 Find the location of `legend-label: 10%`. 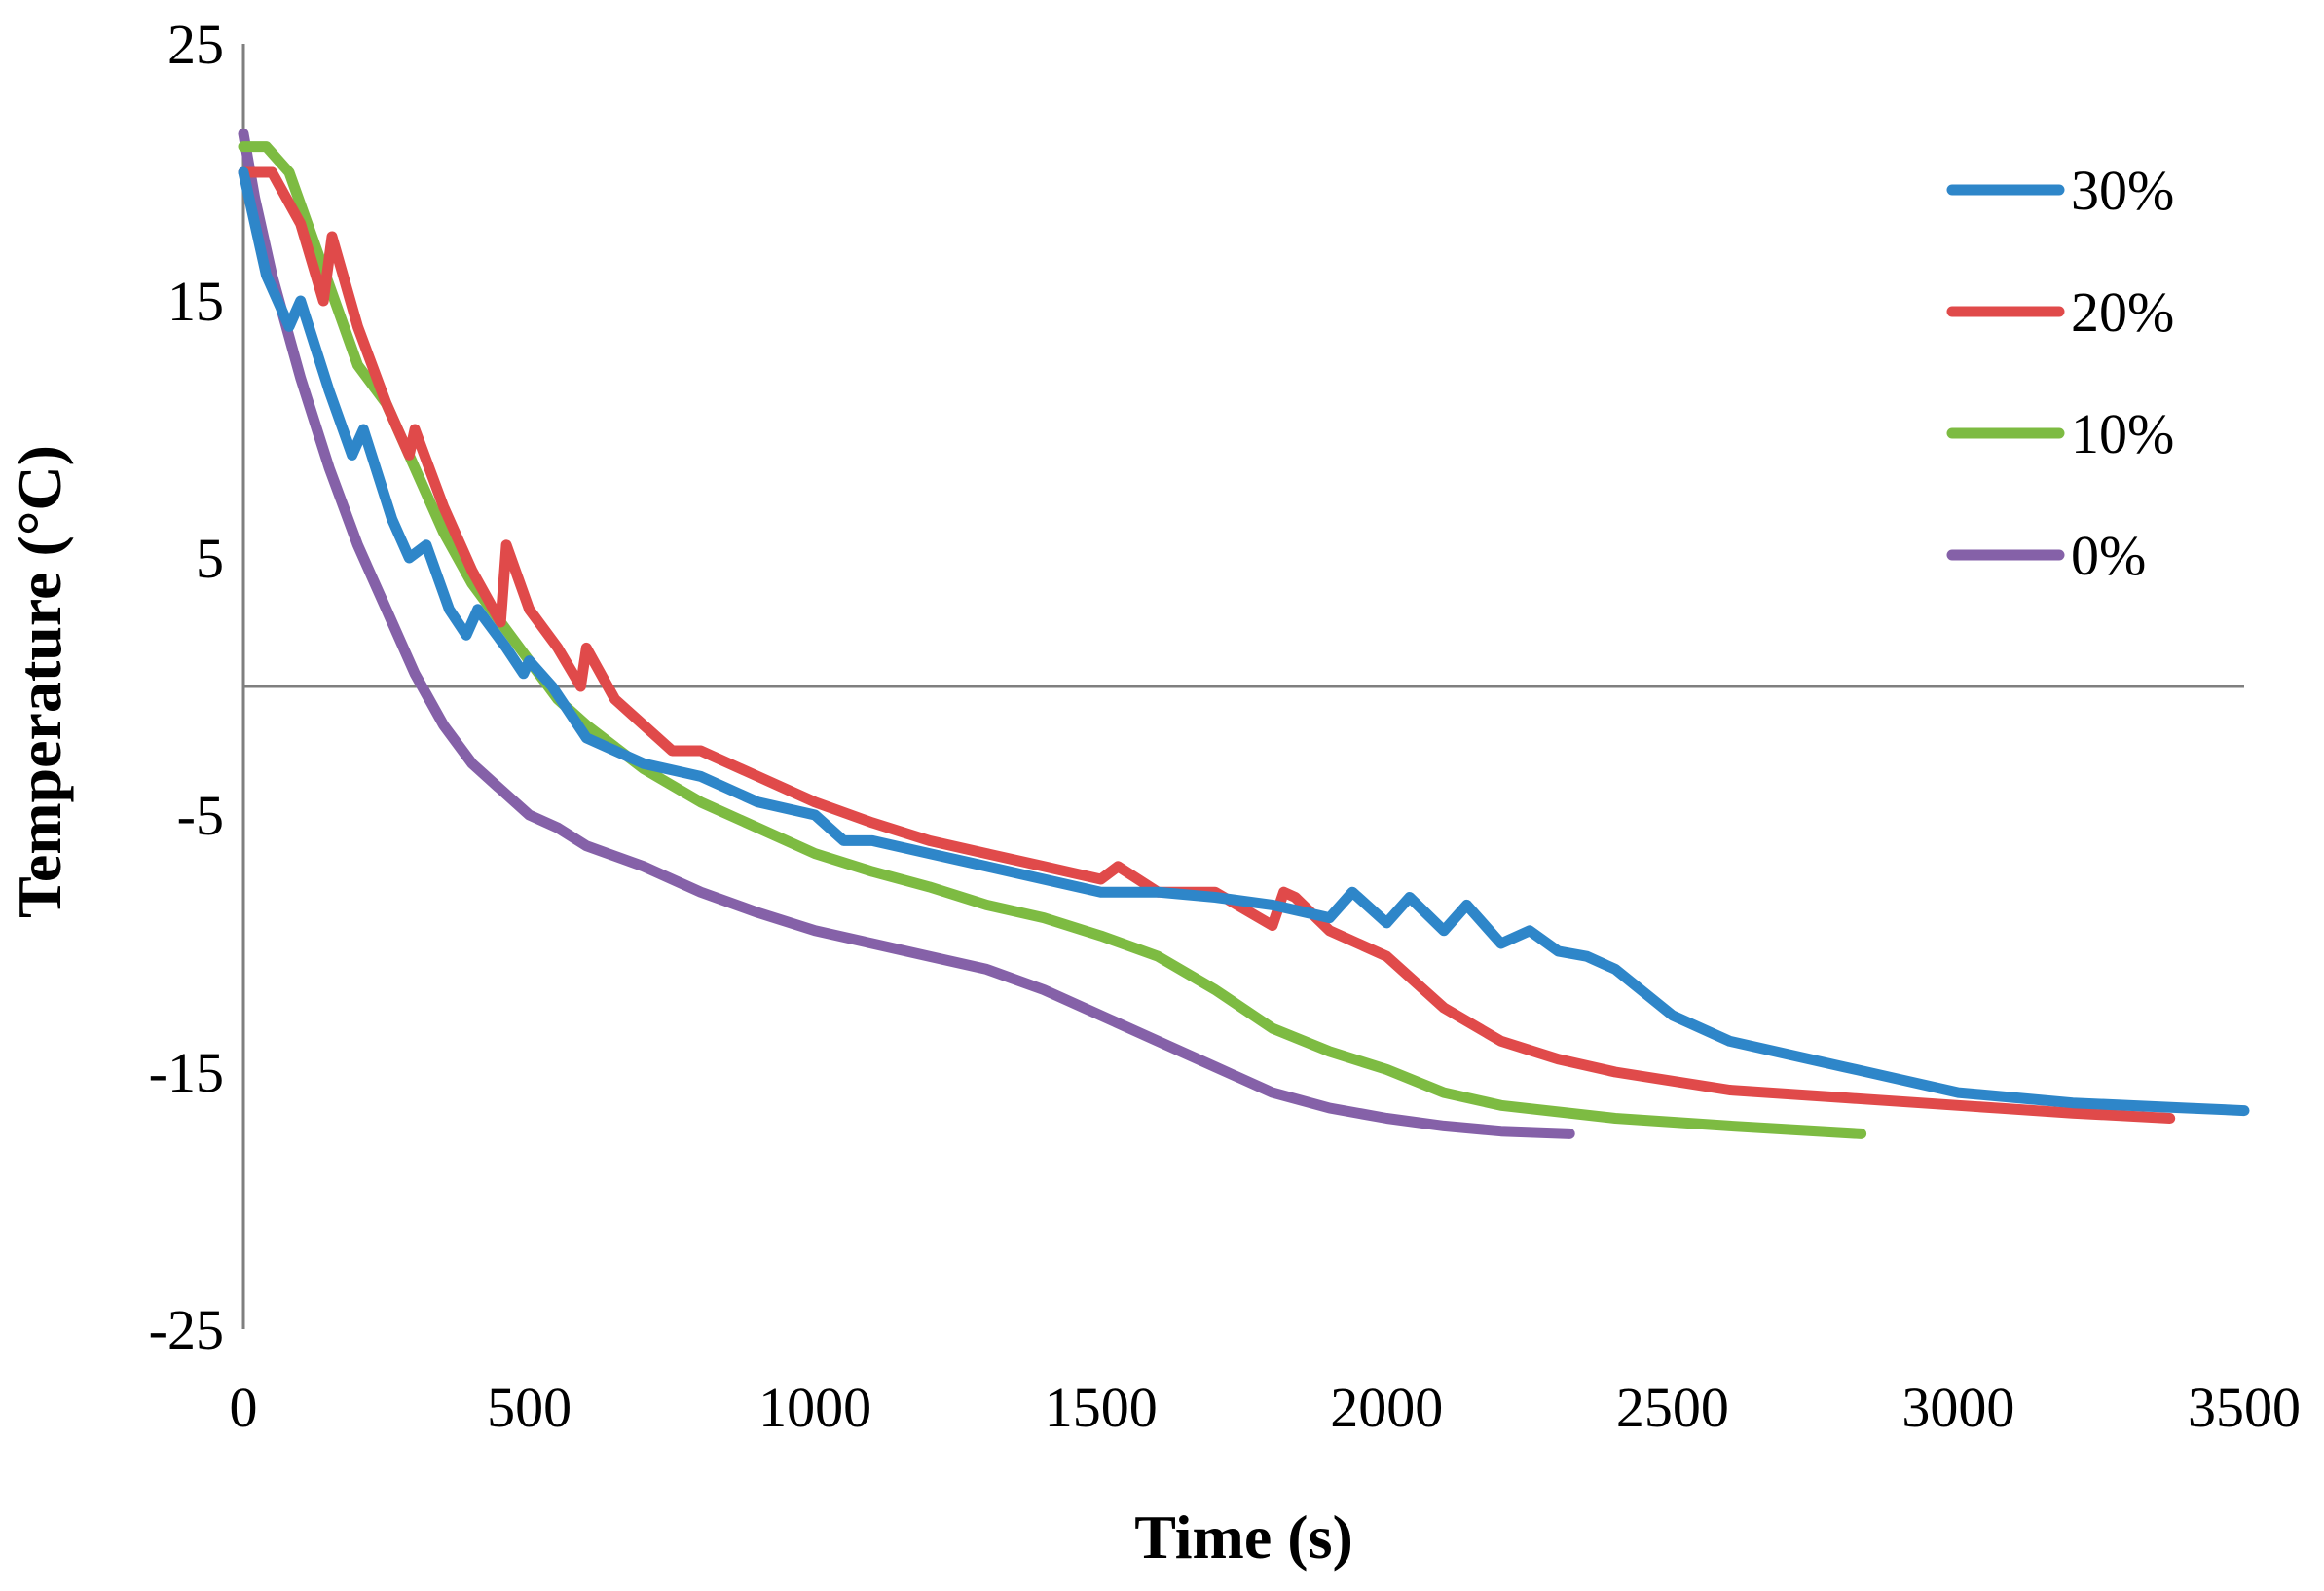

legend-label: 10% is located at coordinates (2122, 433).